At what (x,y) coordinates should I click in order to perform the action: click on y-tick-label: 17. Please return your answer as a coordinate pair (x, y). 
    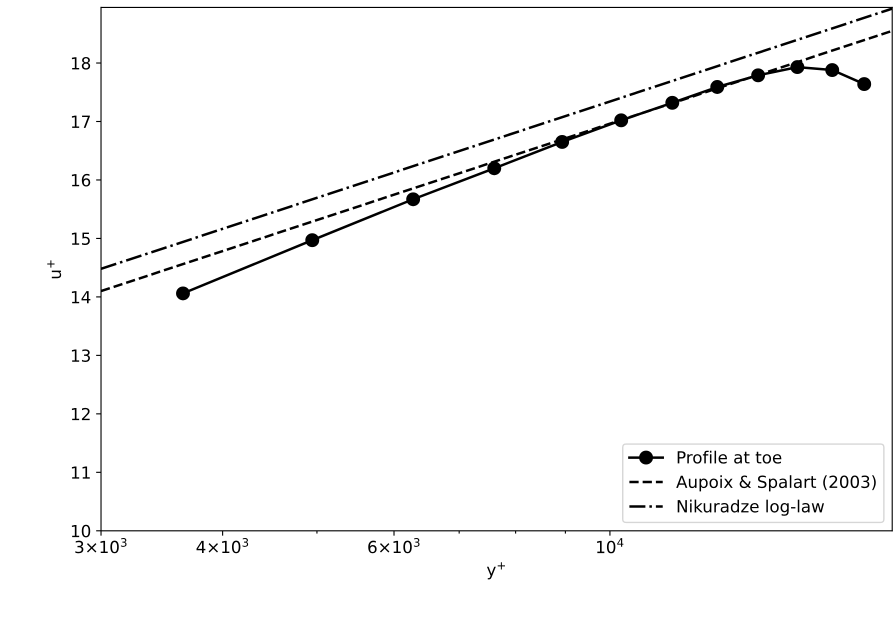
    Looking at the image, I should click on (81, 122).